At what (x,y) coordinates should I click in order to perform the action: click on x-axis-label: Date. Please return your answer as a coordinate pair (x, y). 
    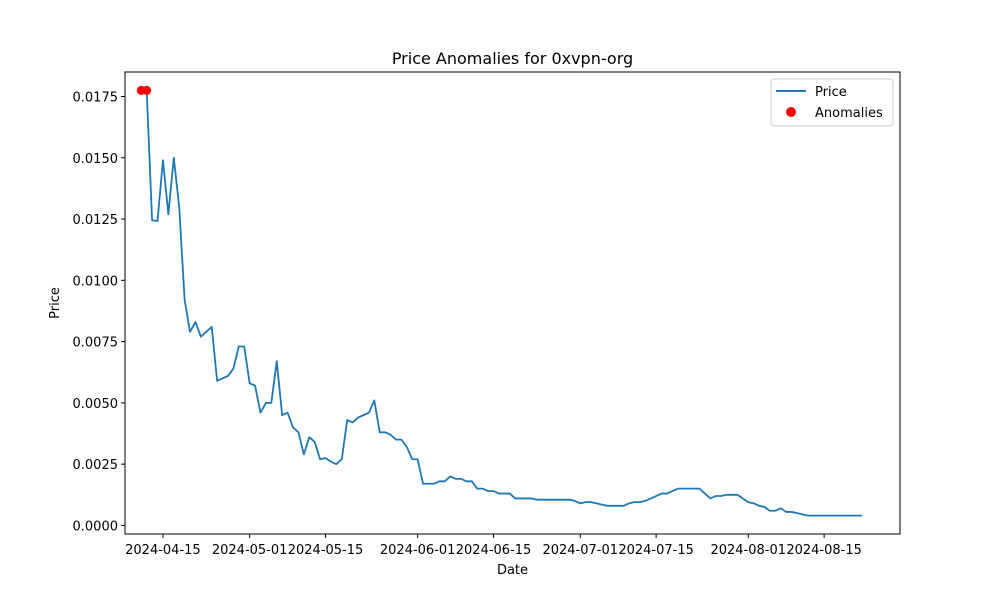
    Looking at the image, I should click on (512, 570).